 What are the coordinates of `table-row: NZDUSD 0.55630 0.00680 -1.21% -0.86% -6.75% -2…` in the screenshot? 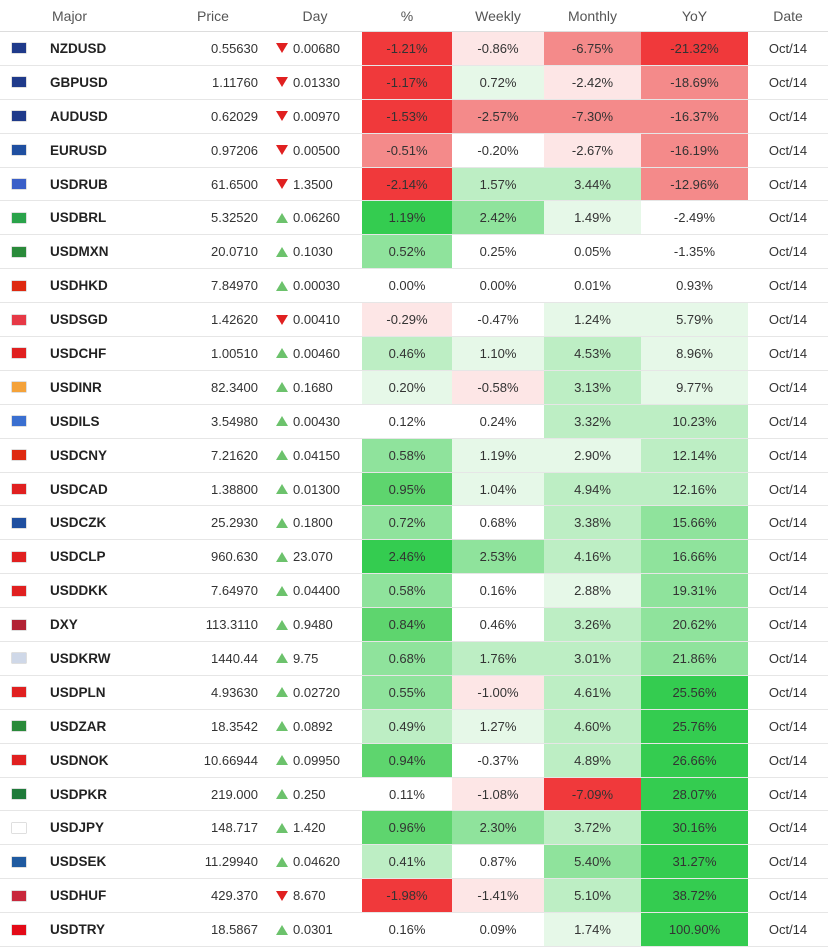 It's located at (414, 49).